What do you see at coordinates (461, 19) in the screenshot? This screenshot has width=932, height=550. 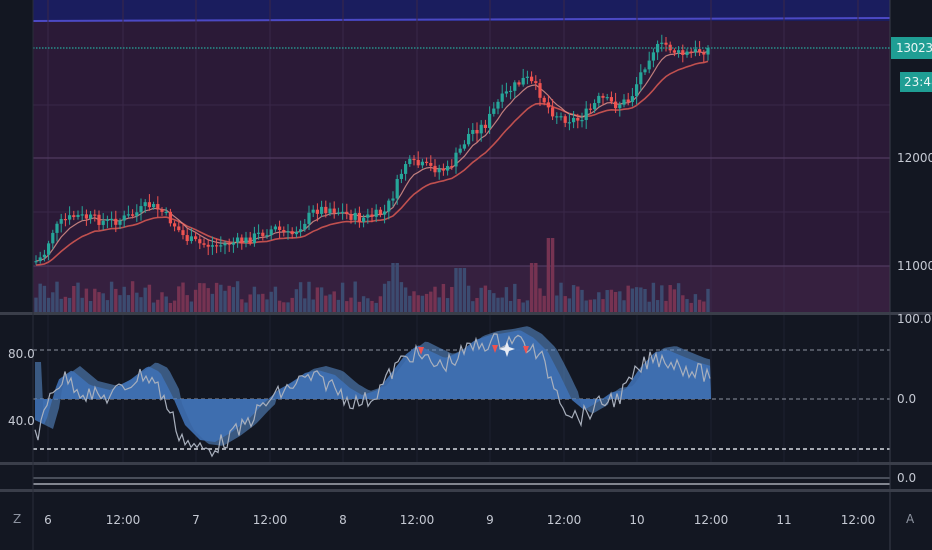 I see `upper-band-line` at bounding box center [461, 19].